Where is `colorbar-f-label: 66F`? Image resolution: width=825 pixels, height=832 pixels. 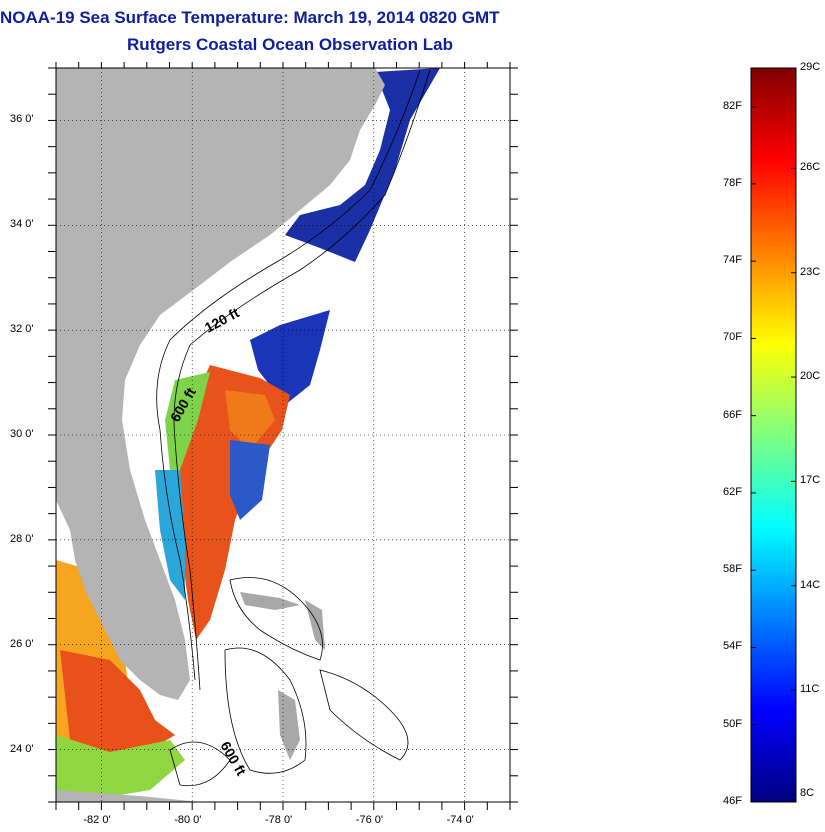 colorbar-f-label: 66F is located at coordinates (732, 414).